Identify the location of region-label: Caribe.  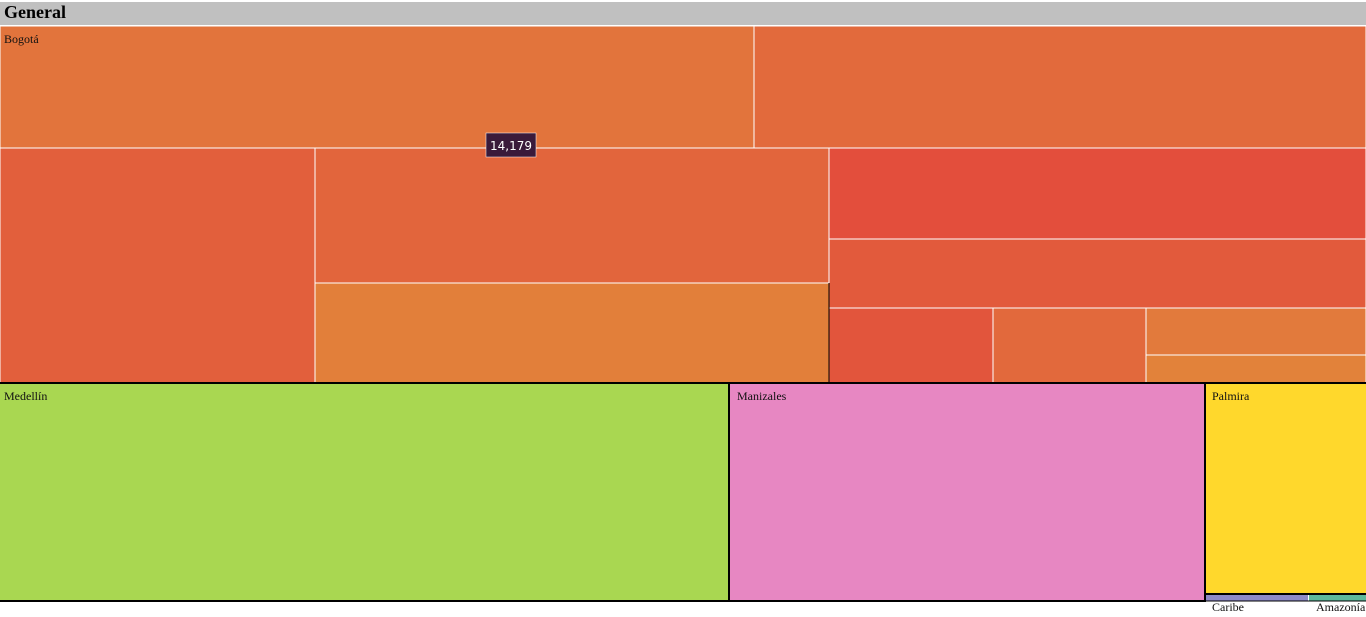
(1228, 607).